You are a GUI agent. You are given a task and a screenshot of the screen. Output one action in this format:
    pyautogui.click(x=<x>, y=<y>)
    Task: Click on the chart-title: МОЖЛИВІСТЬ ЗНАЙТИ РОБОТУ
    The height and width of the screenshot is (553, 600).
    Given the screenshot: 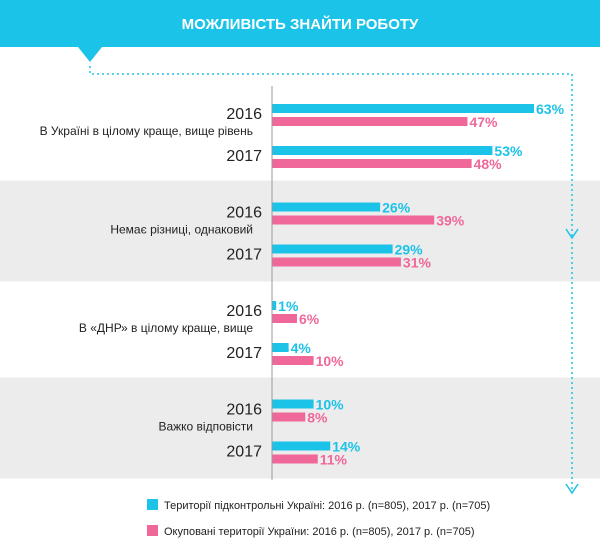 What is the action you would take?
    pyautogui.click(x=300, y=24)
    